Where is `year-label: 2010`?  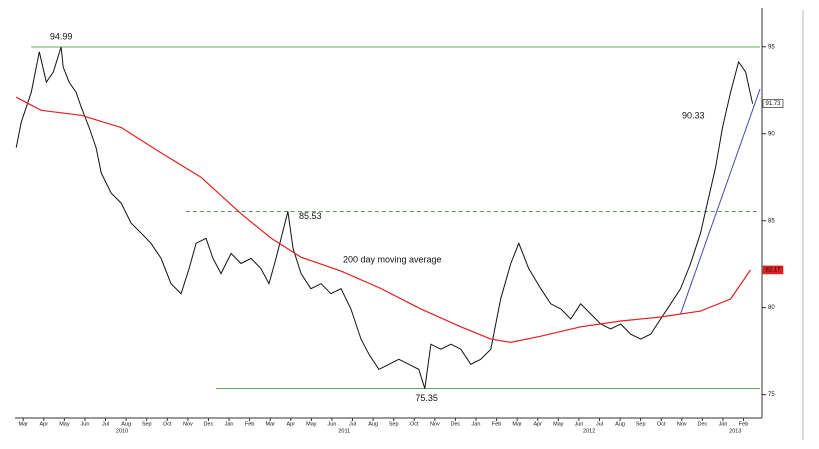
year-label: 2010 is located at coordinates (122, 431).